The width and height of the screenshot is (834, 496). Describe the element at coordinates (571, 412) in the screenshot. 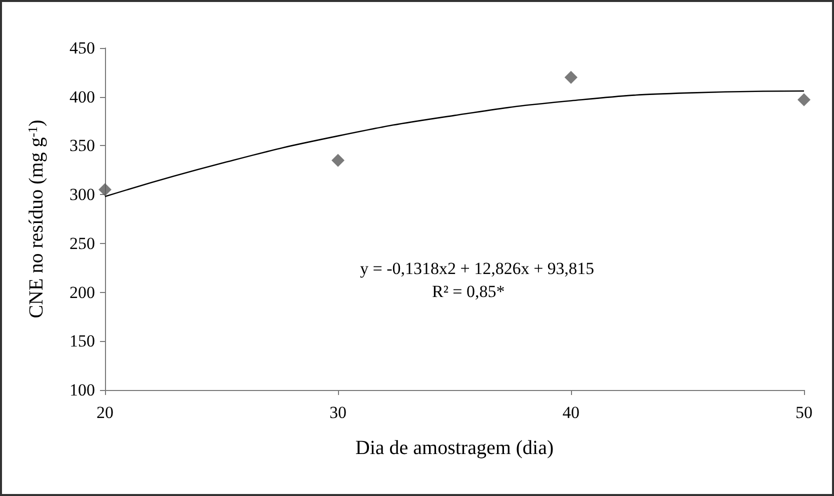

I see `x-tick-label: 40` at that location.